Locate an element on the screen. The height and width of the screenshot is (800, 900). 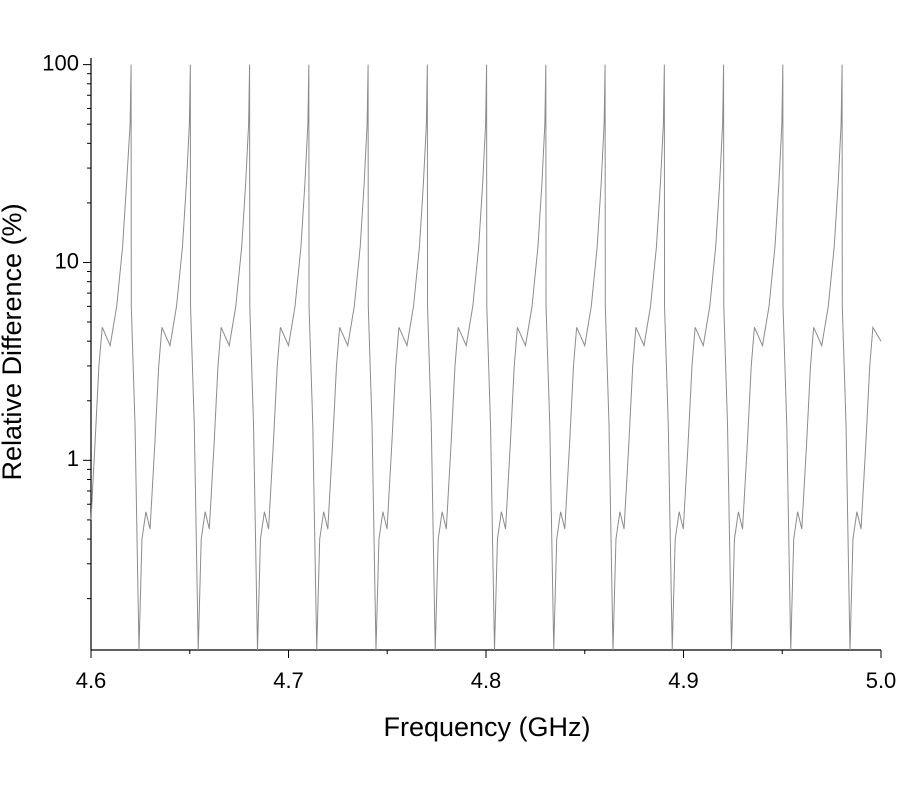
x-tick-label: 4.9 is located at coordinates (683, 680).